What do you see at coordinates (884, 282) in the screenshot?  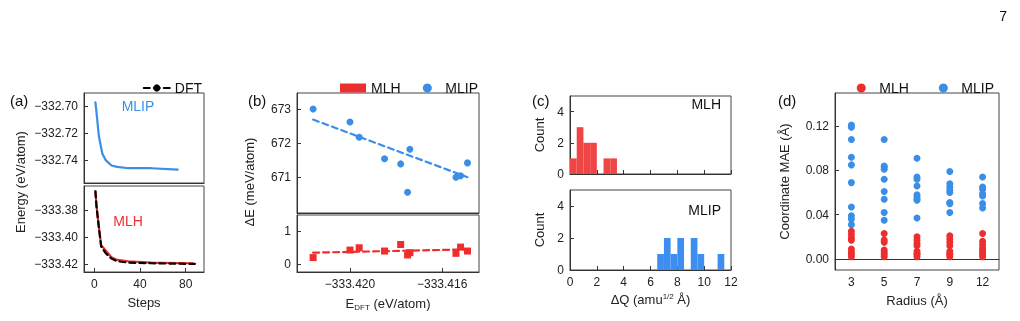 I see `x-tick-label: 5` at bounding box center [884, 282].